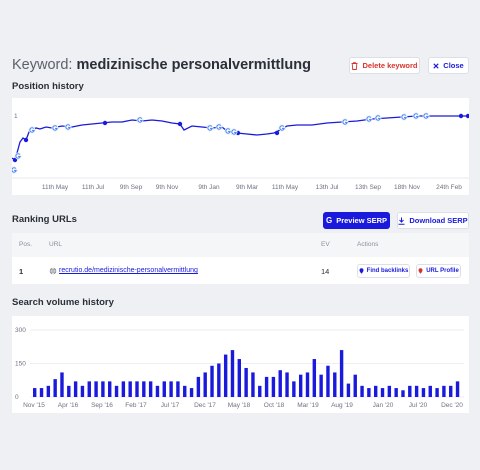  I want to click on row-position: 1, so click(21, 271).